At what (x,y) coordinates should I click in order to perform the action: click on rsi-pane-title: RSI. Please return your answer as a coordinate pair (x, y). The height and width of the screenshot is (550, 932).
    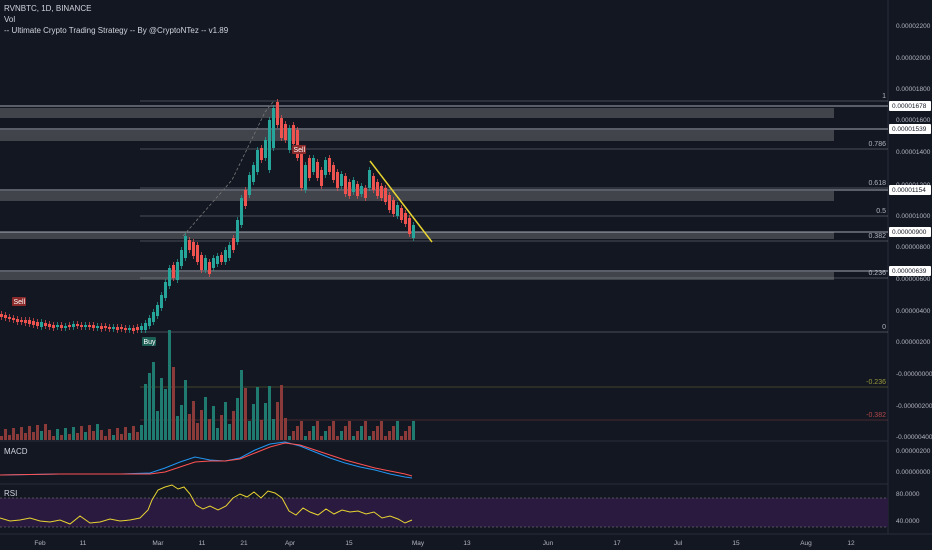
    Looking at the image, I should click on (11, 493).